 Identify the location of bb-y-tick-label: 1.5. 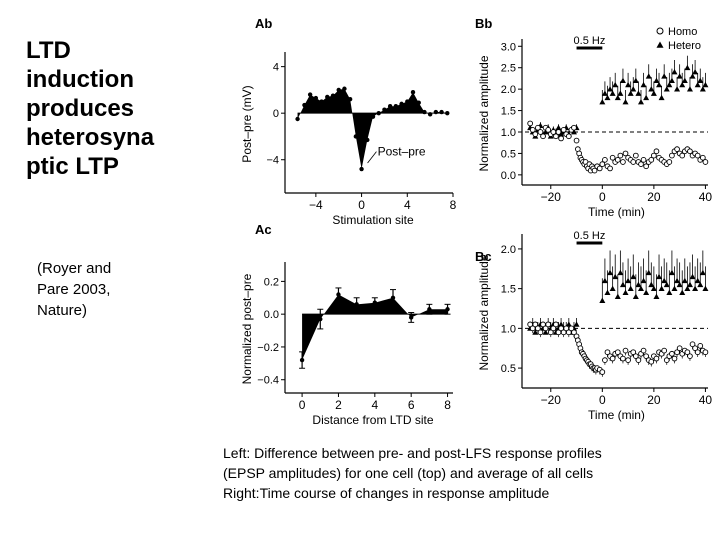
(508, 112).